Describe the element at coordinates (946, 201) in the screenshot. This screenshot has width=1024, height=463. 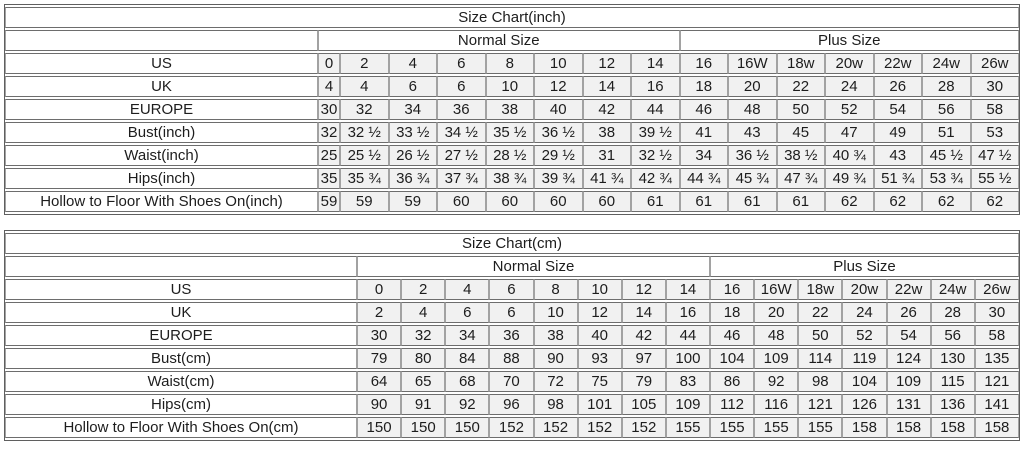
I see `size-value-cell: 62` at that location.